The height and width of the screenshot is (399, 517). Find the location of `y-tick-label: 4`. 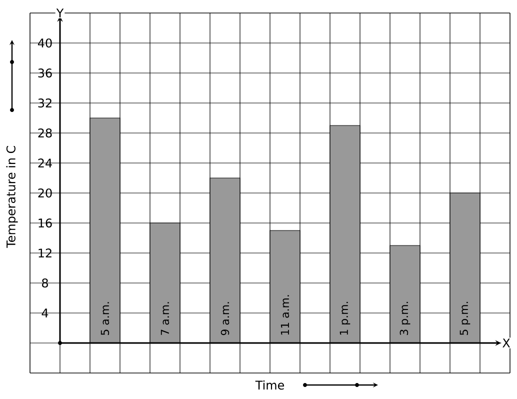

y-tick-label: 4 is located at coordinates (45, 313).